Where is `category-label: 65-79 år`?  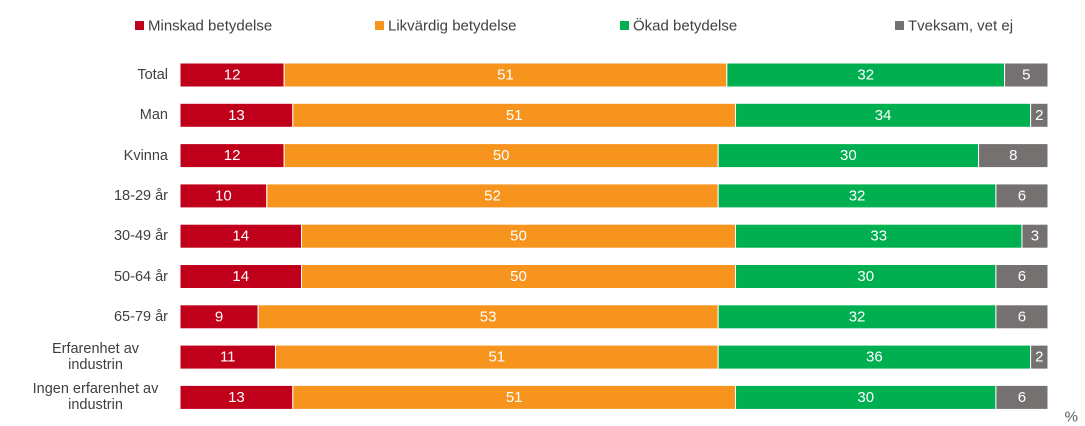
category-label: 65-79 år is located at coordinates (84, 317).